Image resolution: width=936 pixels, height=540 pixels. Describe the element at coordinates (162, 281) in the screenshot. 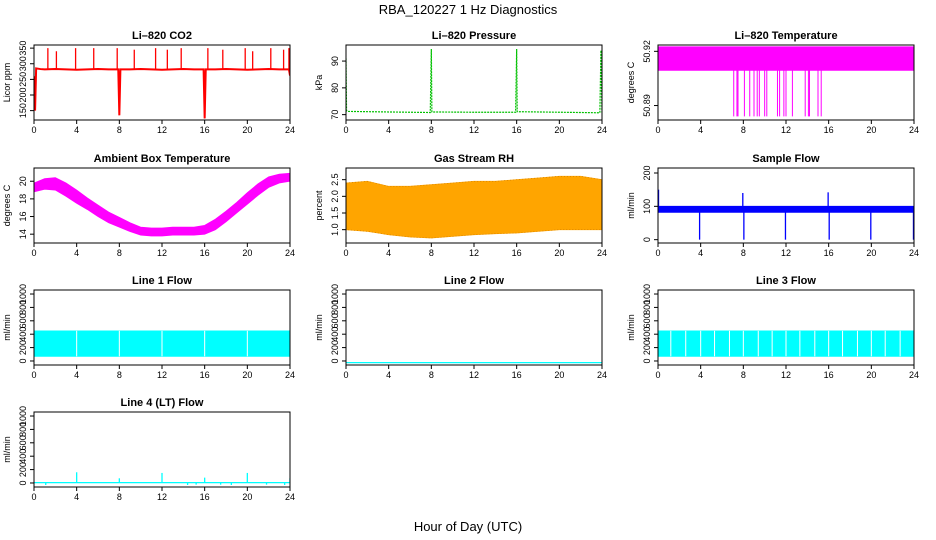

I see `panel-title: Line 1 Flow` at that location.